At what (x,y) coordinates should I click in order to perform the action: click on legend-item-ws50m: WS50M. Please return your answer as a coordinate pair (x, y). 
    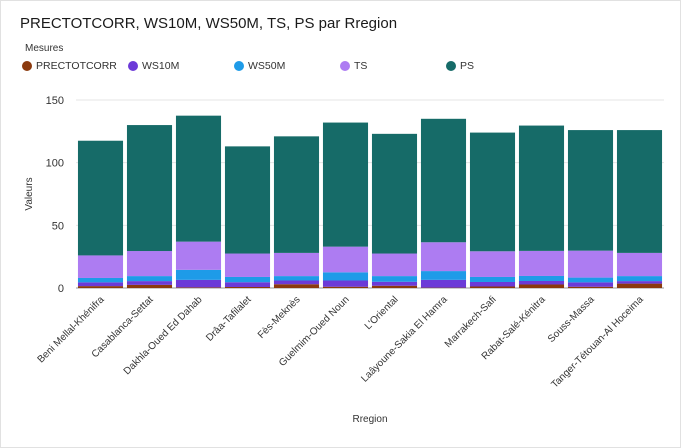
    Looking at the image, I should click on (259, 66).